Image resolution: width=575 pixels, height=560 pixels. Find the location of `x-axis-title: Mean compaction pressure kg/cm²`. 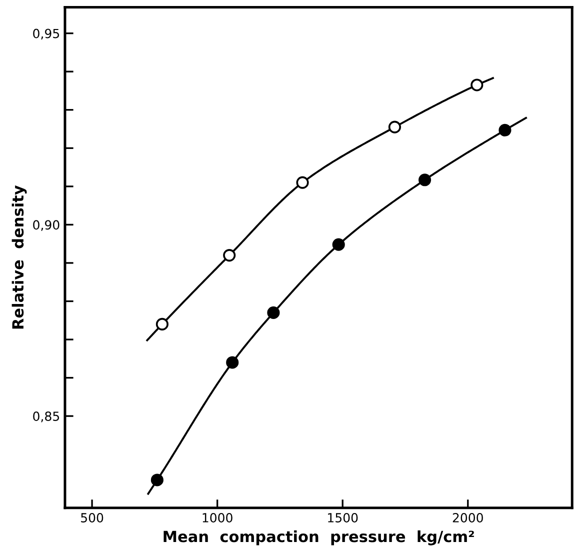

x-axis-title: Mean compaction pressure kg/cm² is located at coordinates (319, 538).